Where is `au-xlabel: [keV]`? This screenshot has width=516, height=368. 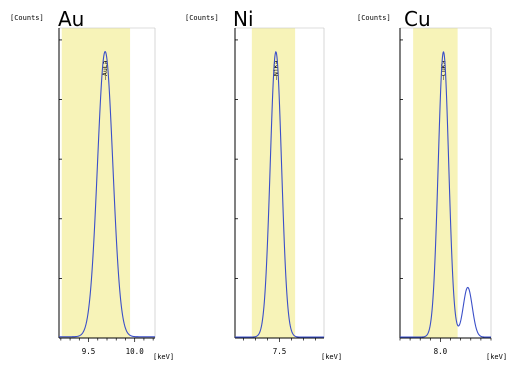
au-xlabel: [keV] is located at coordinates (163, 357).